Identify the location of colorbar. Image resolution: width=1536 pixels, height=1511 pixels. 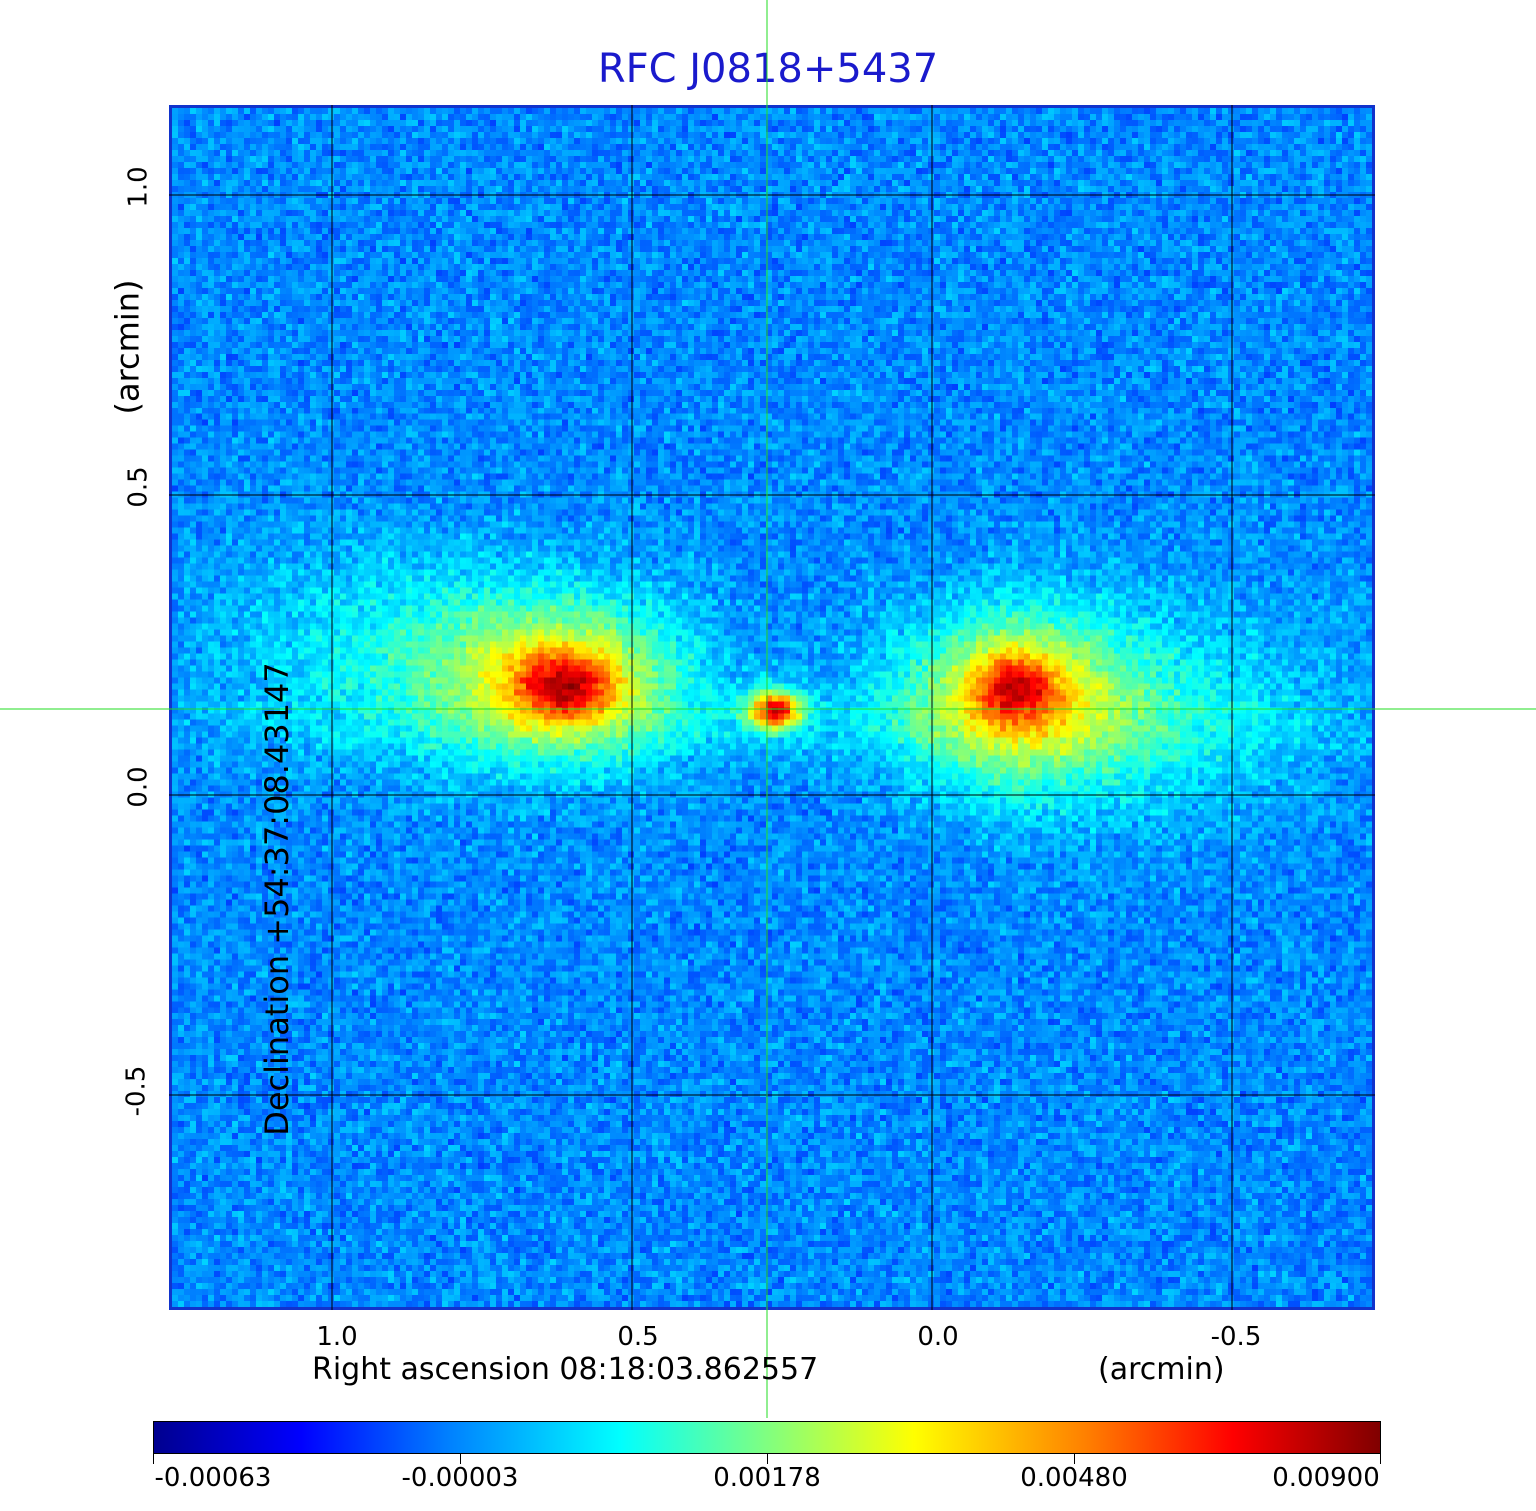
(767, 1437).